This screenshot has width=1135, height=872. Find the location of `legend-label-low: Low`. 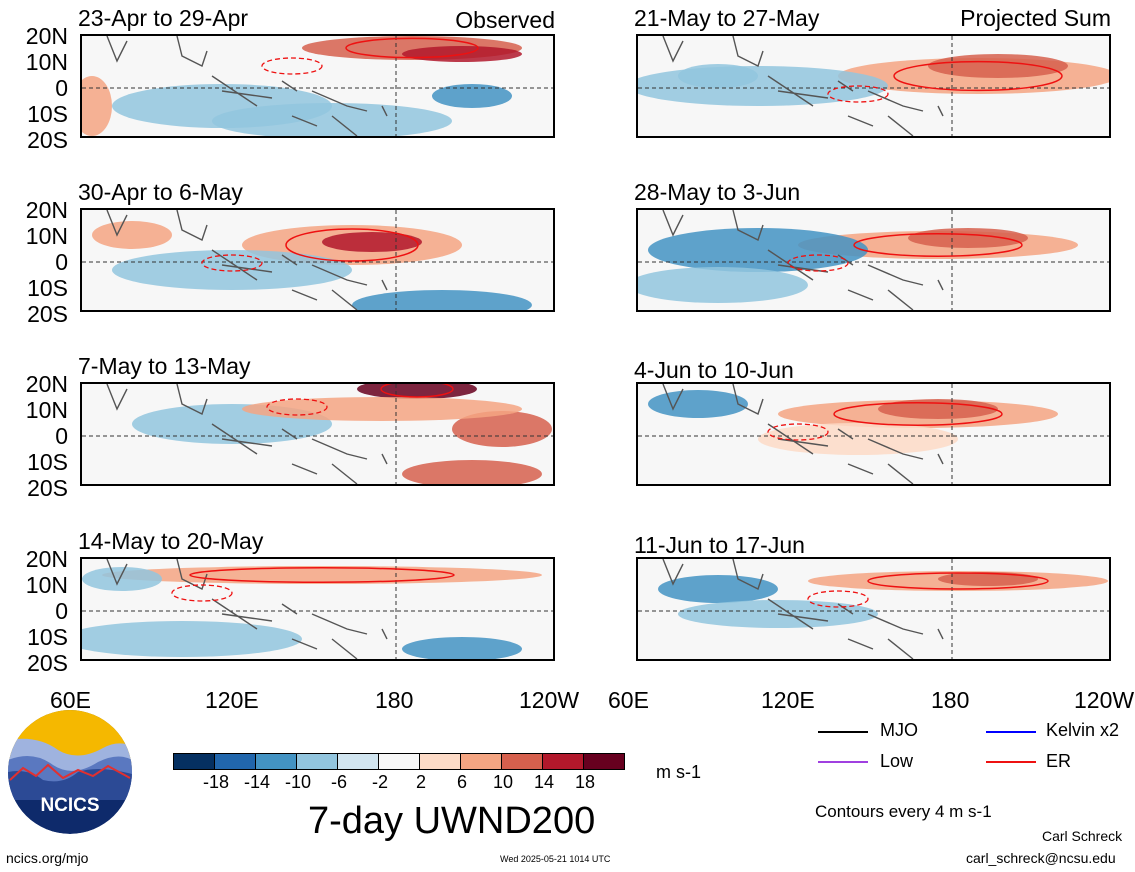

legend-label-low: Low is located at coordinates (897, 761).